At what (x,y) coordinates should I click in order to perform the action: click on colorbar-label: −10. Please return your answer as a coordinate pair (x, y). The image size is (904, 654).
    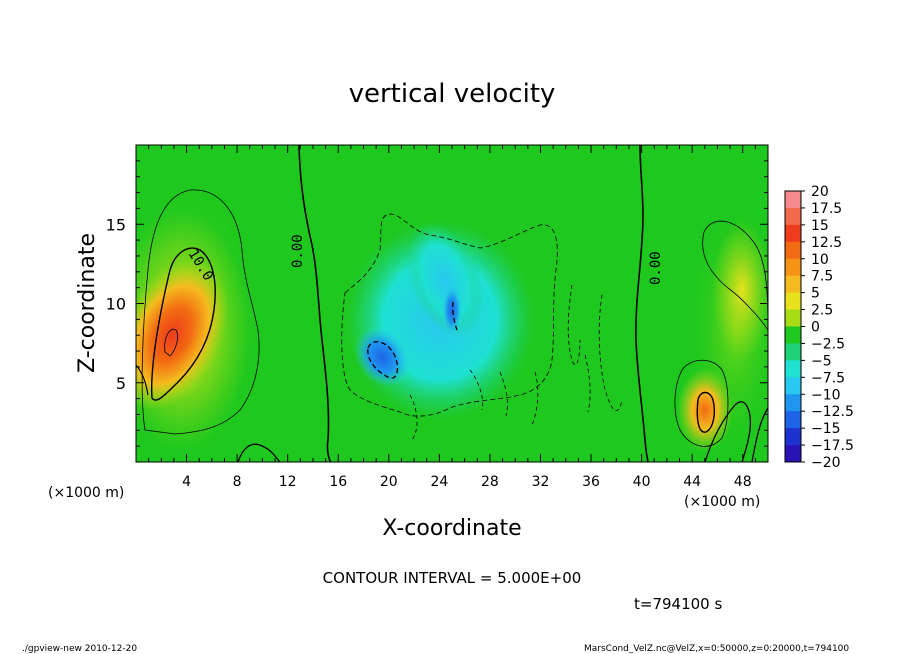
    Looking at the image, I should click on (826, 395).